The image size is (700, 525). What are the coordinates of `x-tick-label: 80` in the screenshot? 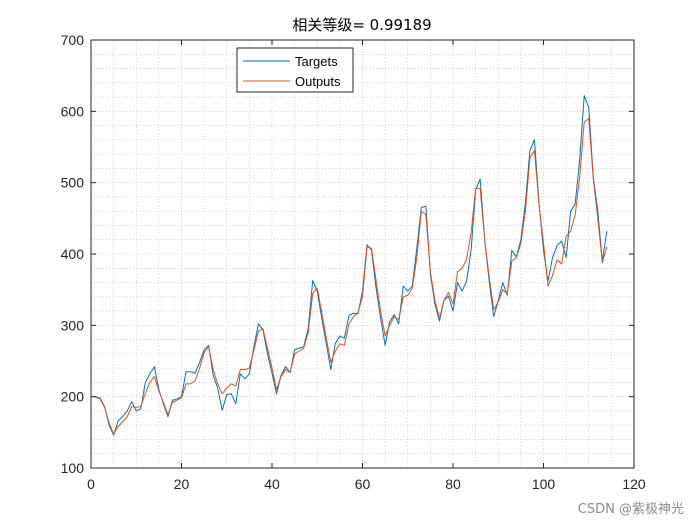 It's located at (453, 484).